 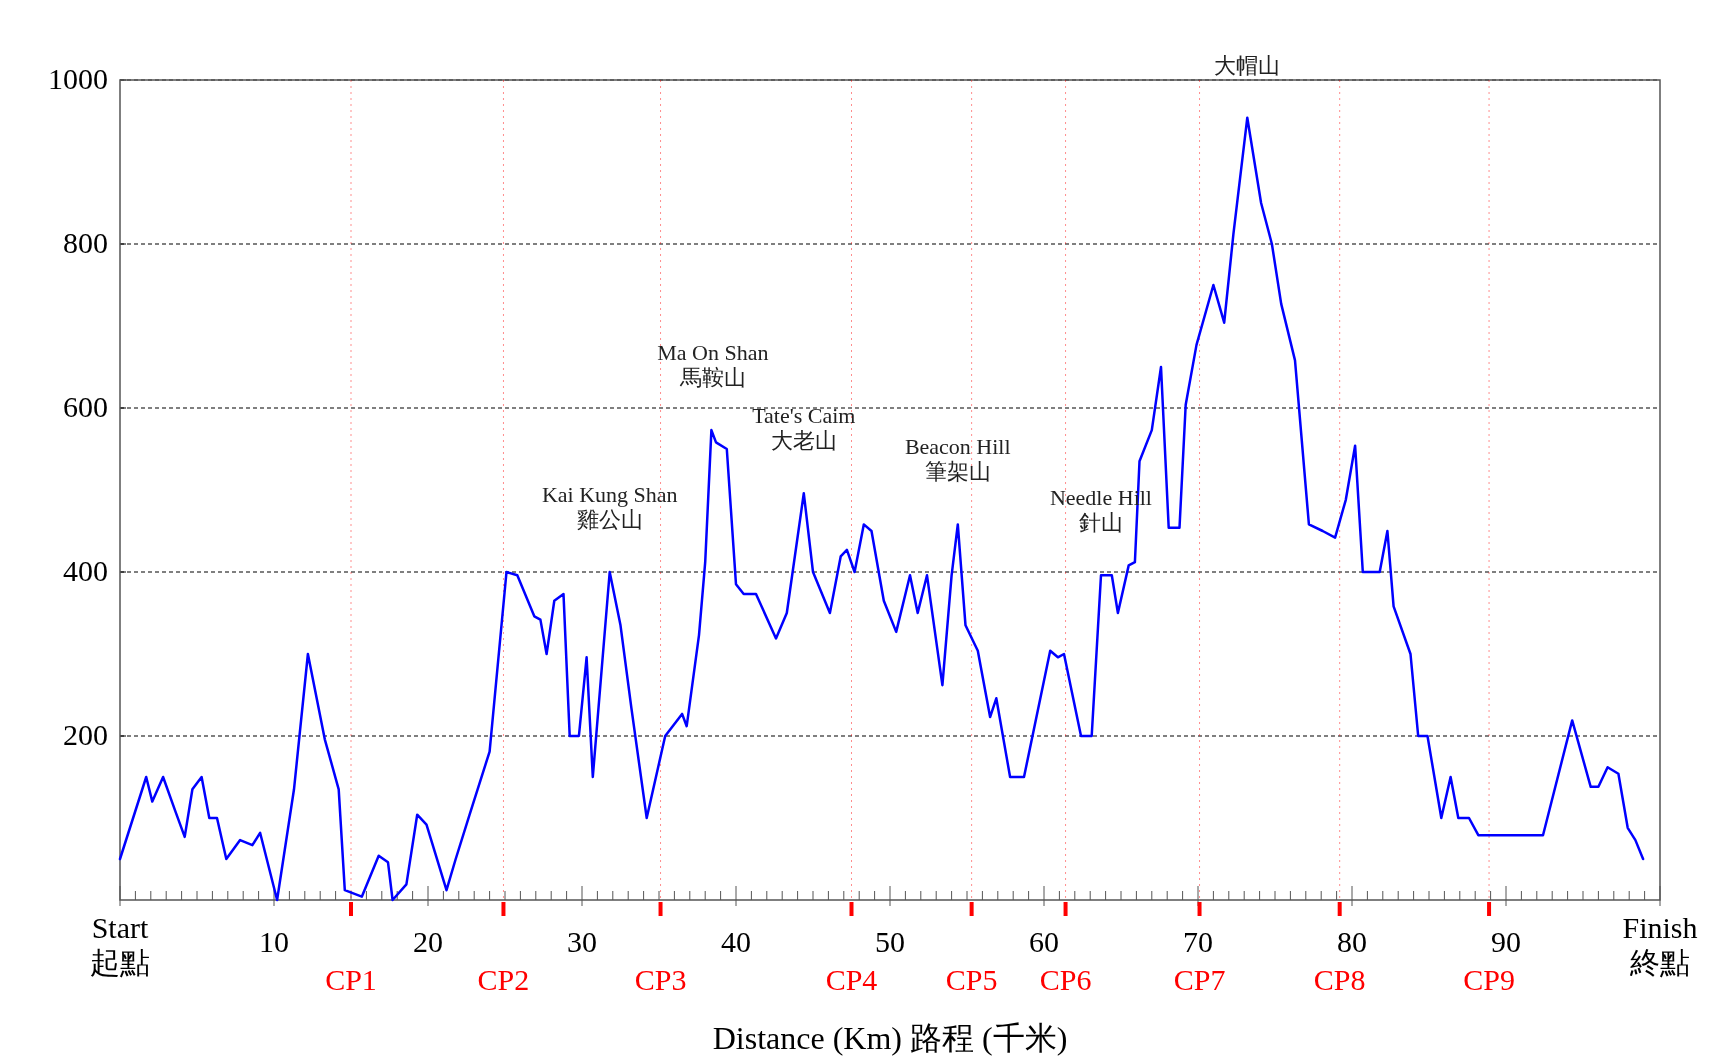 I want to click on ref-line-label: CP4, so click(x=851, y=979).